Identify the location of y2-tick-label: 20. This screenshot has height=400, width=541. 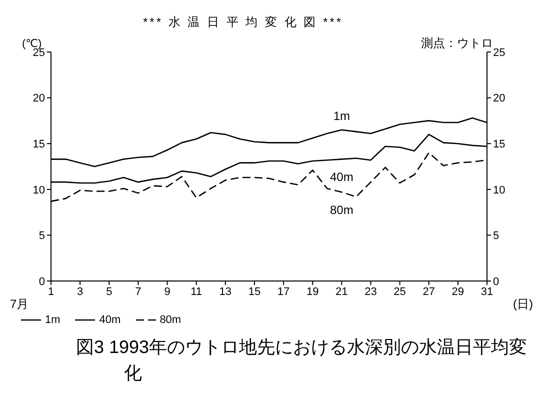
(499, 98).